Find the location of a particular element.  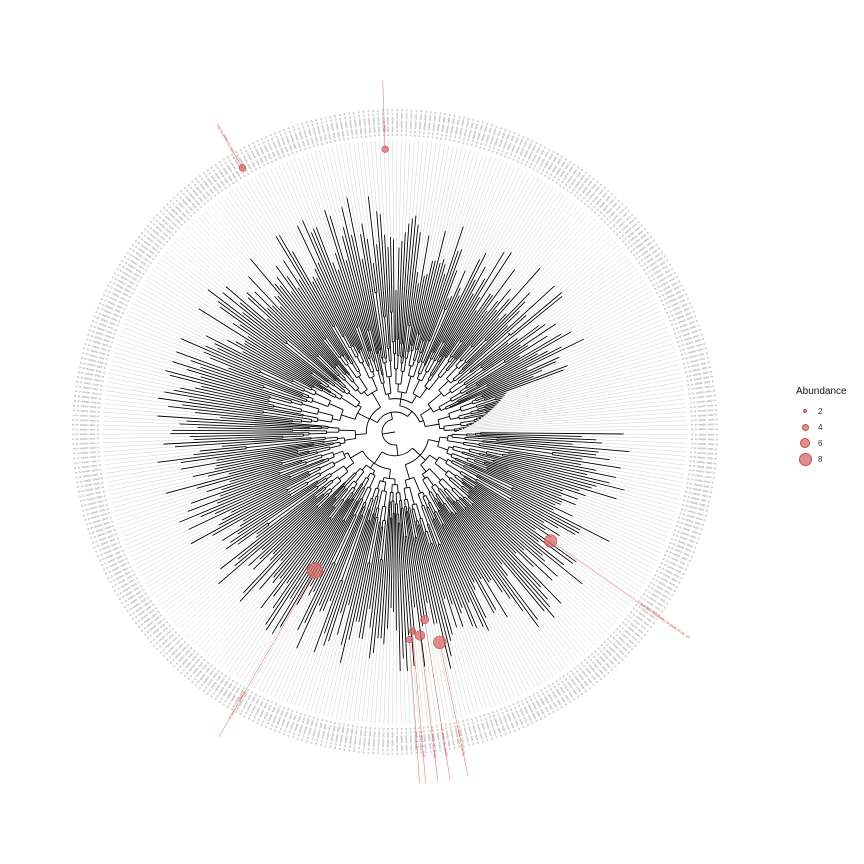

highlight-guide-line is located at coordinates (384, 115).